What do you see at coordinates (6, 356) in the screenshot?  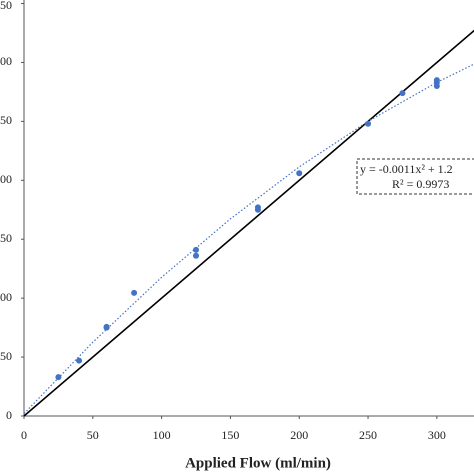 I see `y-tick-label: 50` at bounding box center [6, 356].